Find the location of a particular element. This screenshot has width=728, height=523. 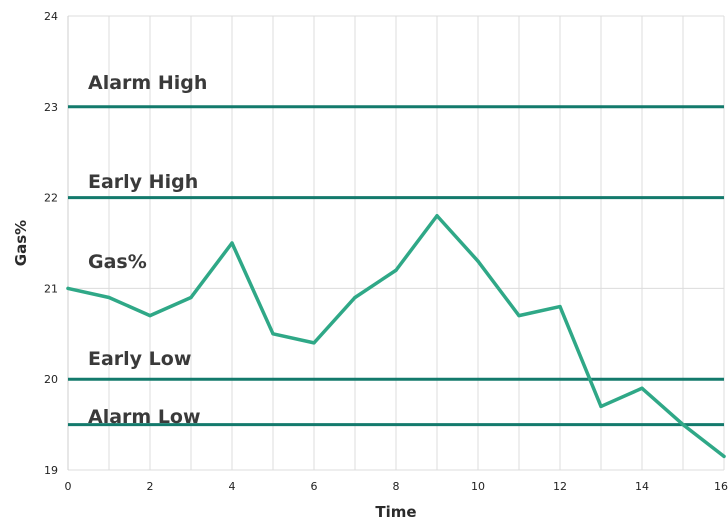

x-tick-label: 16 is located at coordinates (721, 486).